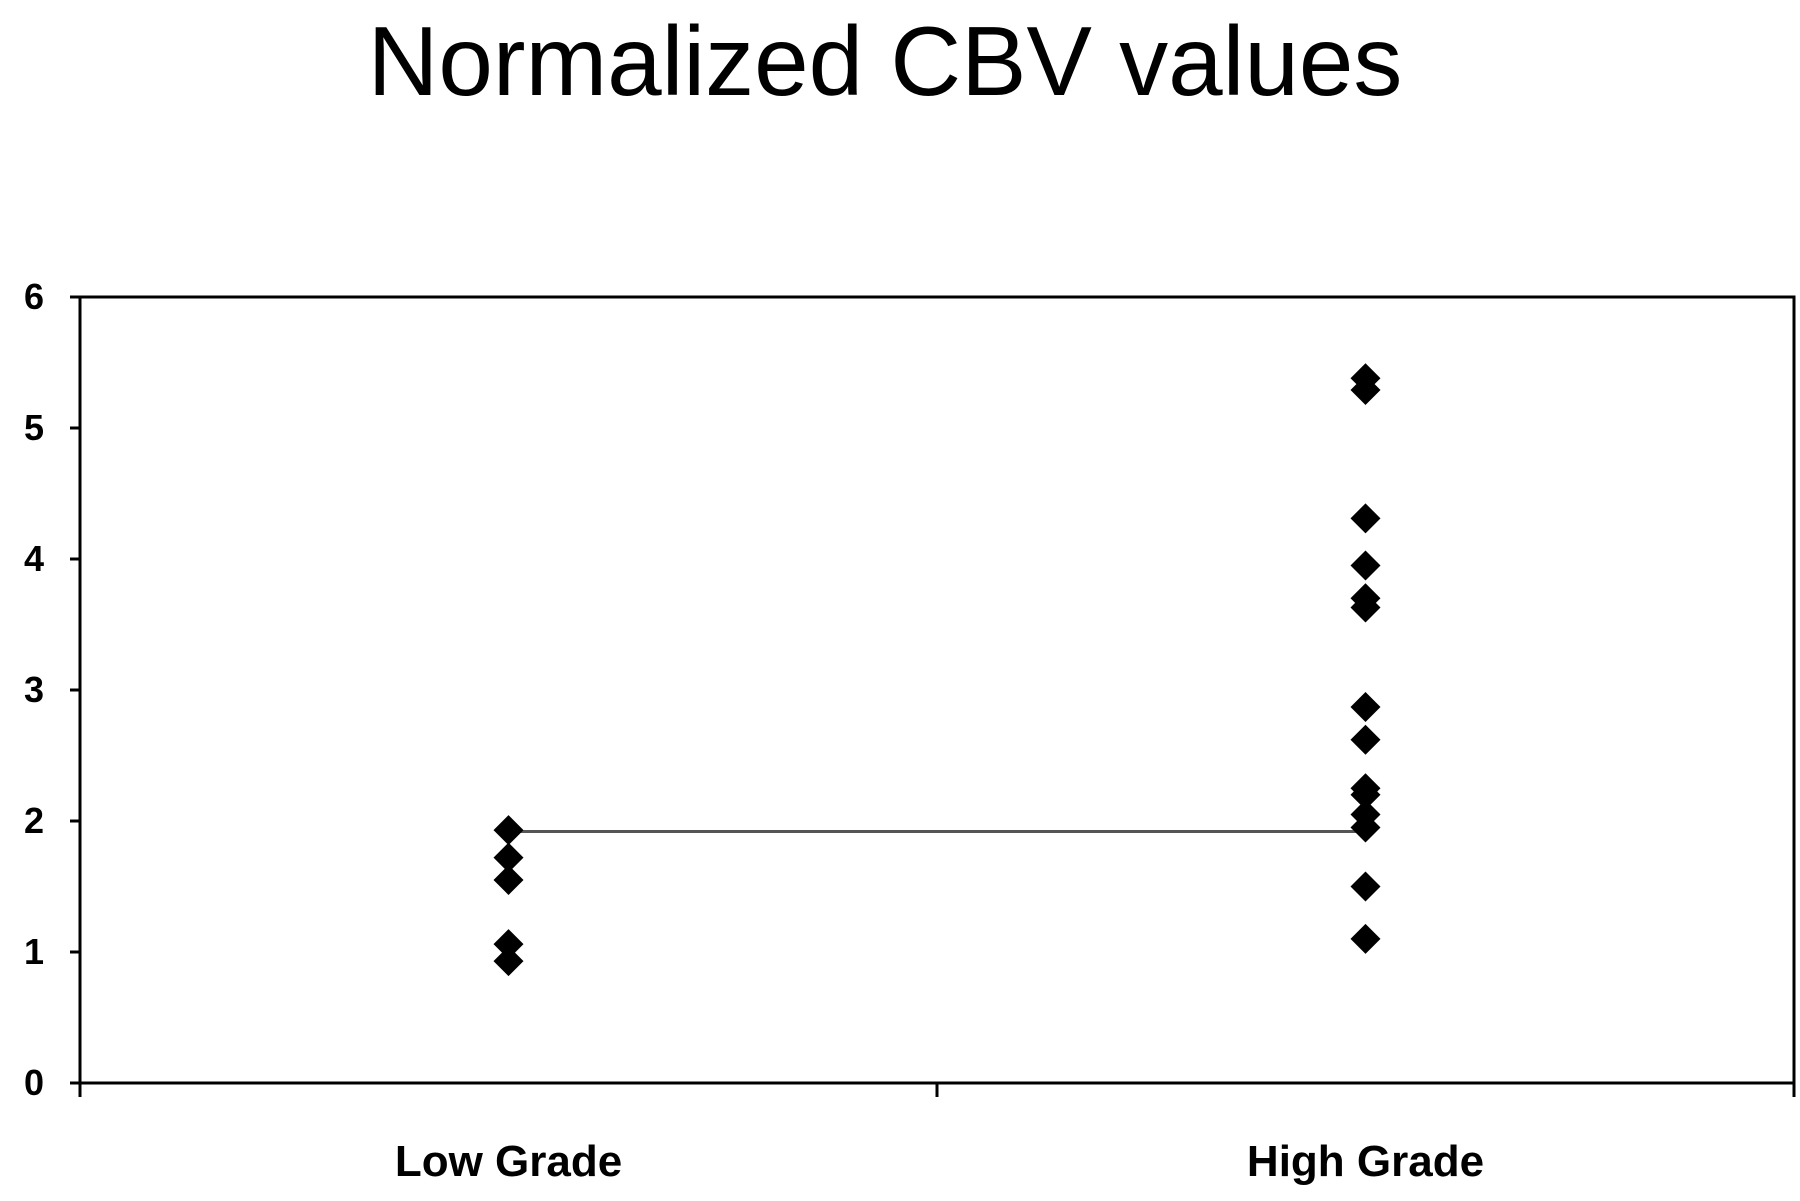 The image size is (1800, 1201). I want to click on chart-title: Normalized CBV values, so click(885, 61).